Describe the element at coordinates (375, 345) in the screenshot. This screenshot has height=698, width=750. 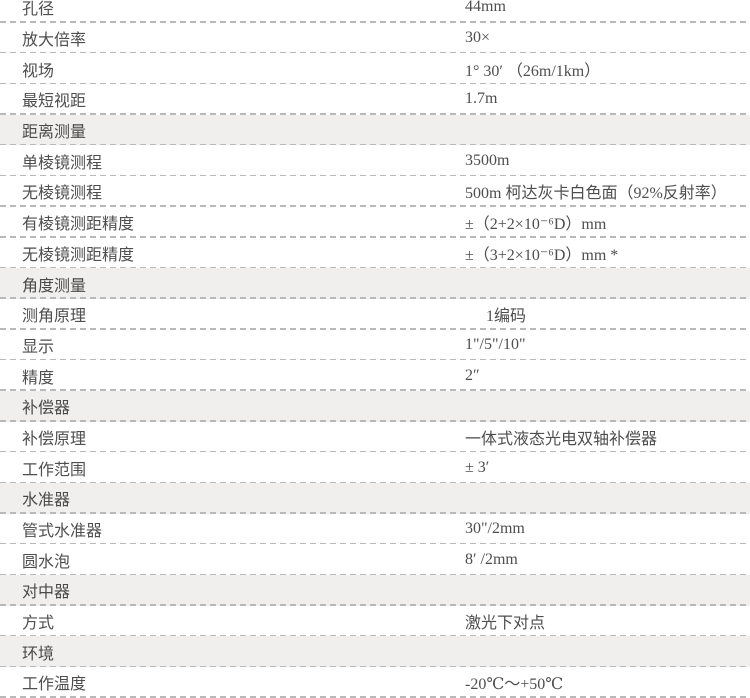
I see `spec-row: 显示 1"/5"/10"` at that location.